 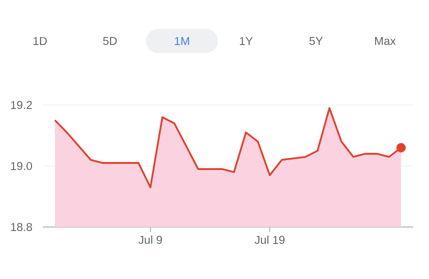 What do you see at coordinates (246, 41) in the screenshot?
I see `text: 1Y` at bounding box center [246, 41].